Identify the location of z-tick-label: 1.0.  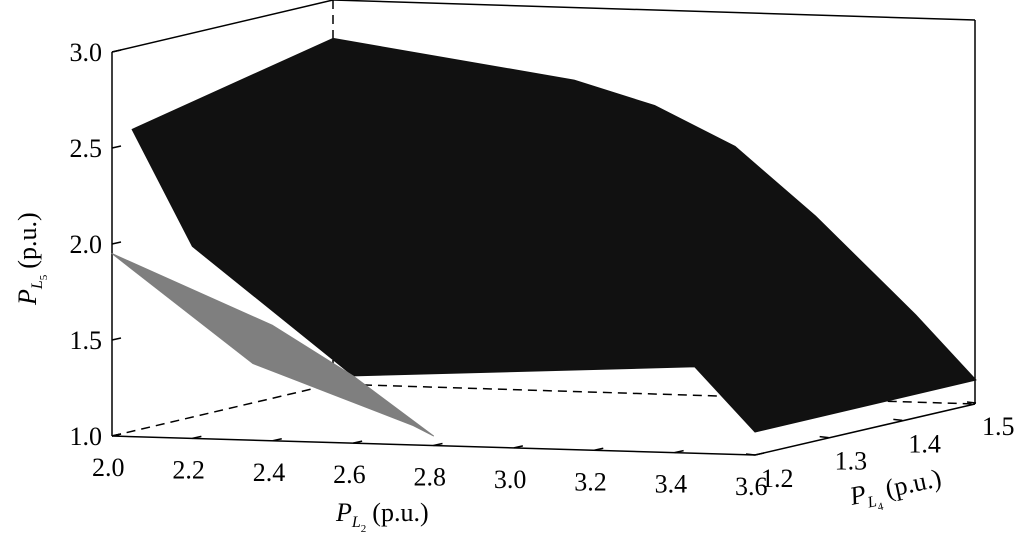
(86, 436).